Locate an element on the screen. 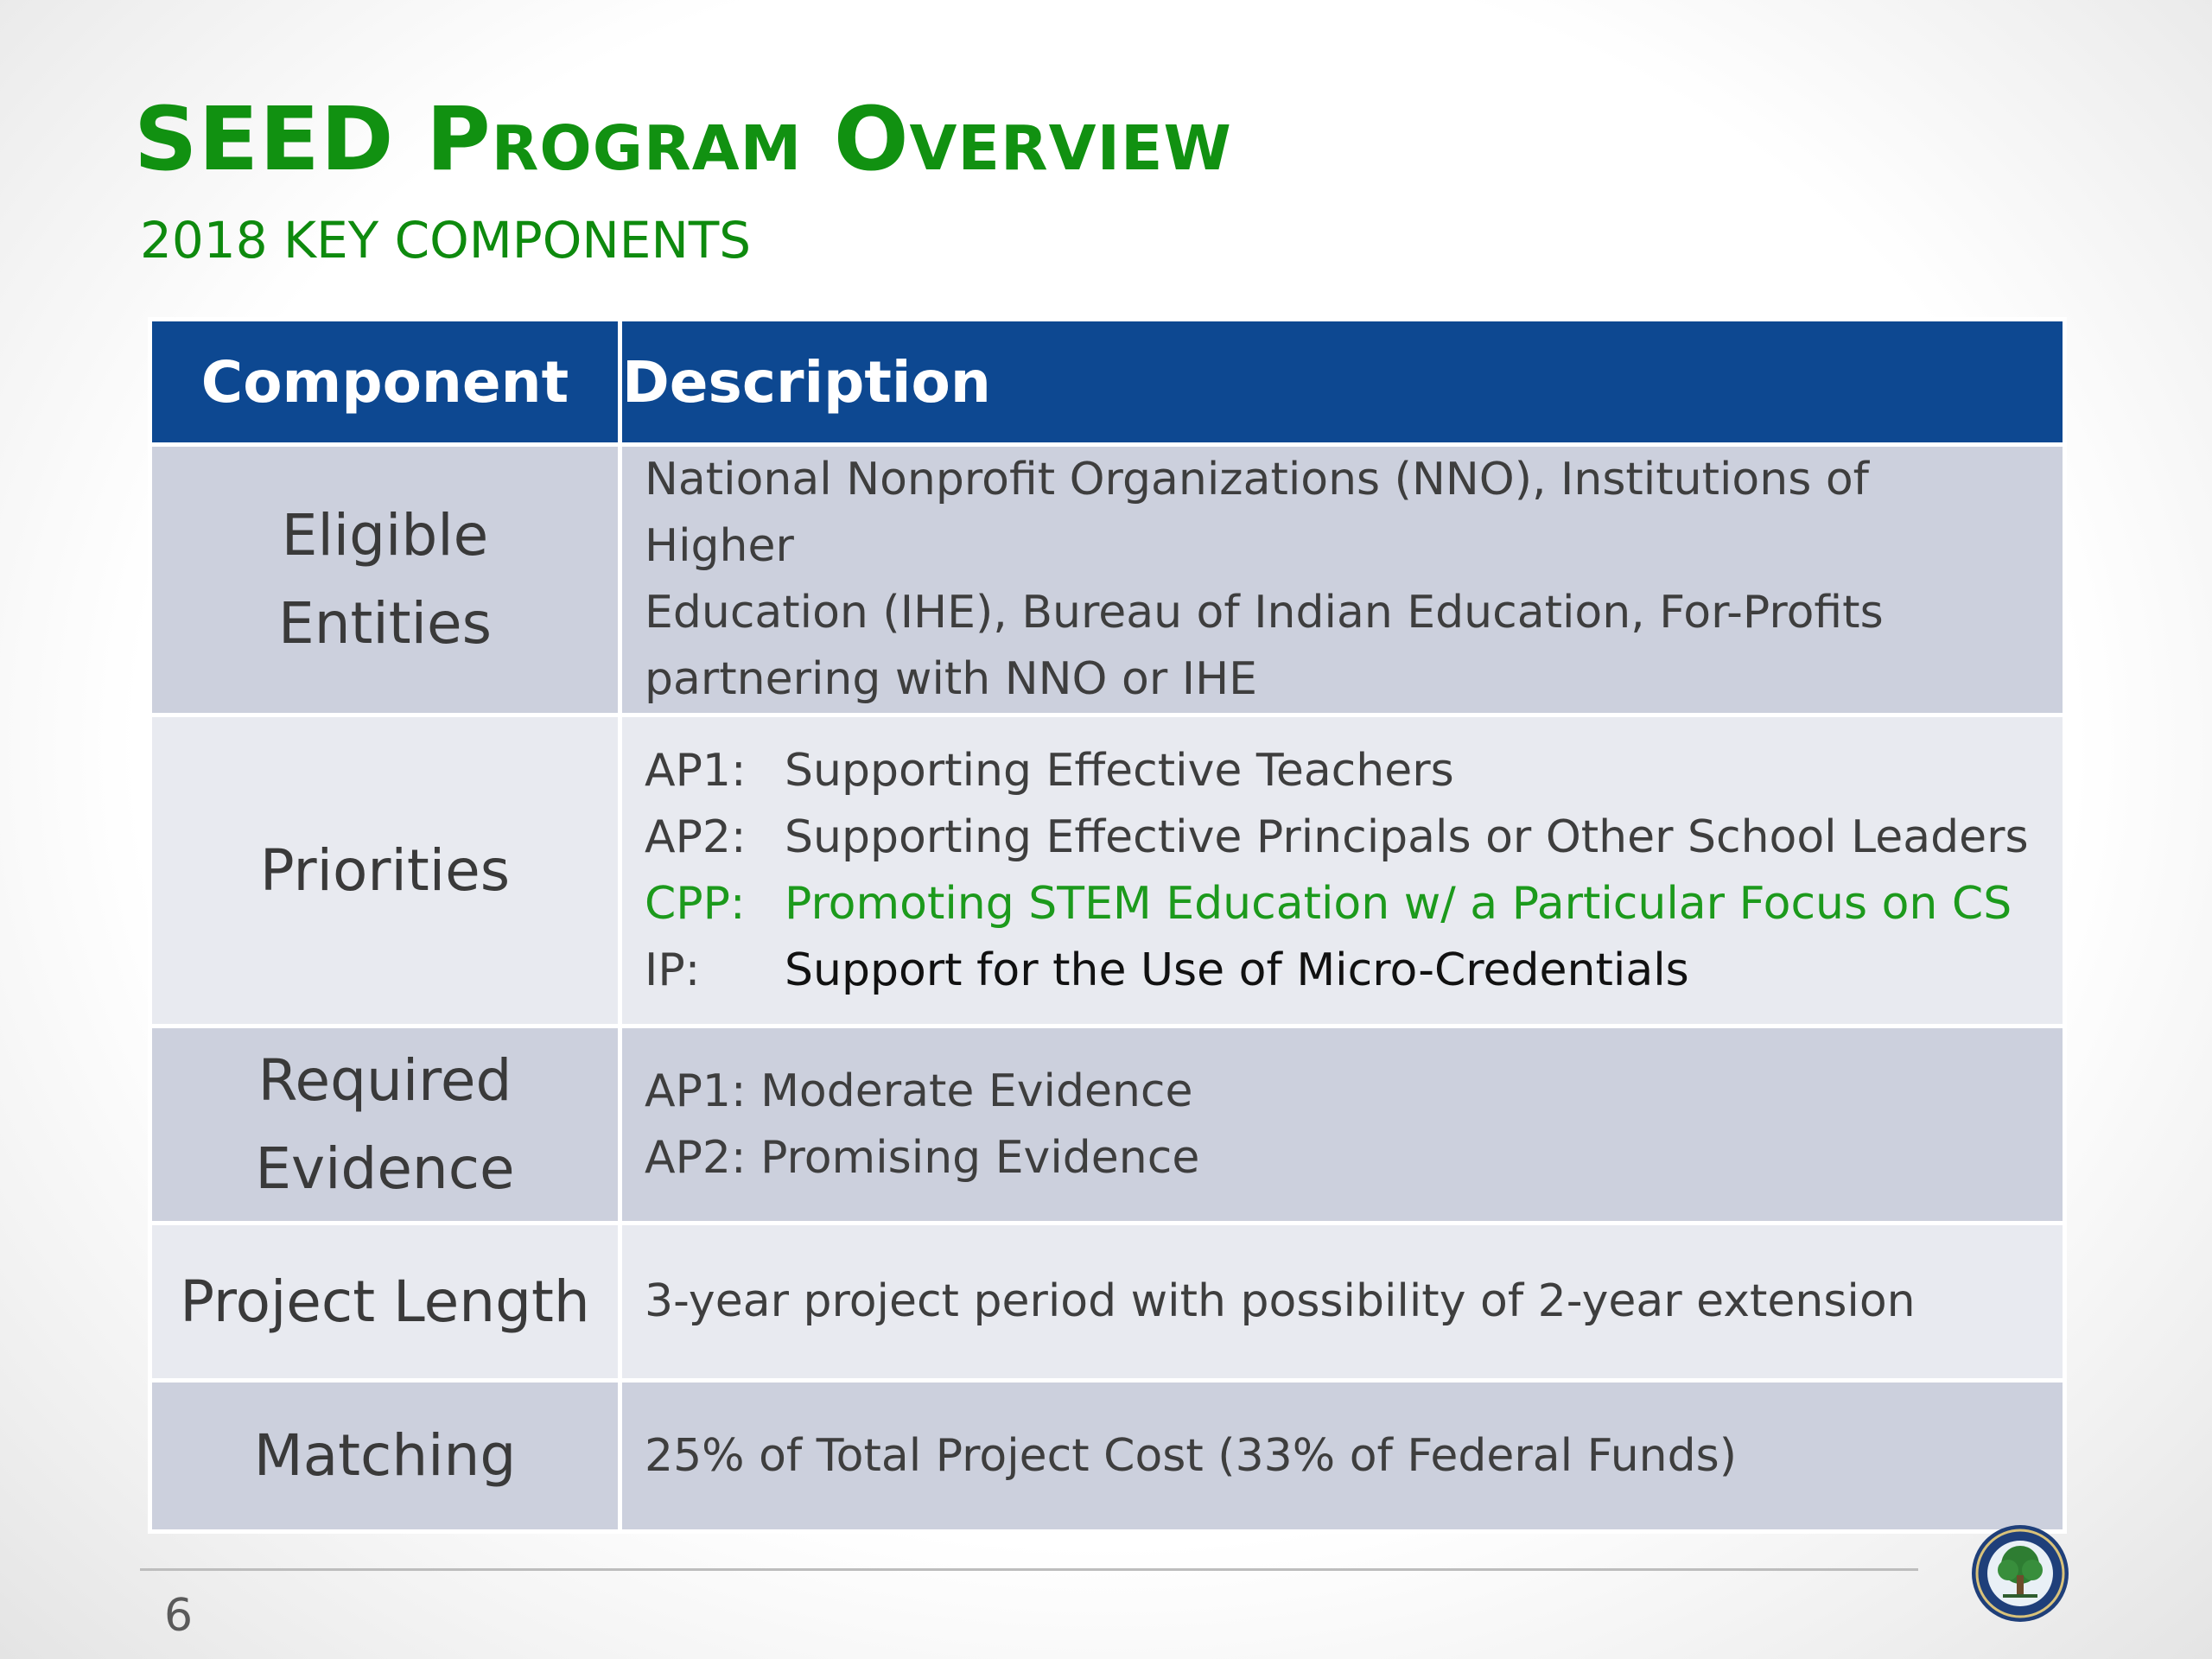  component-cell: Priorities is located at coordinates (385, 870).